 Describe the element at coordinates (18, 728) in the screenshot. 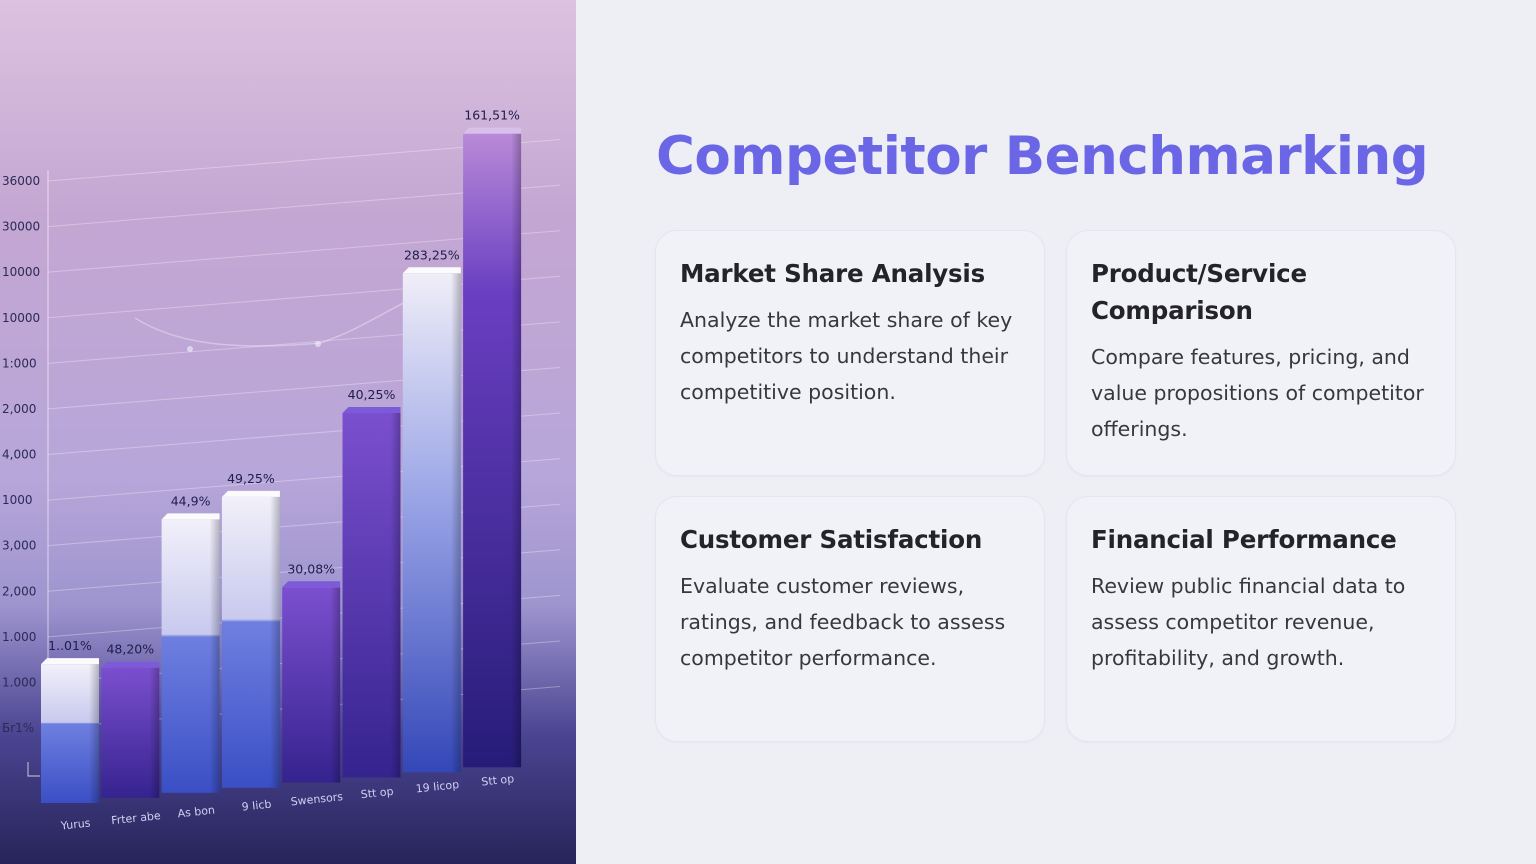

I see `y-tick-label: Бr1%` at that location.